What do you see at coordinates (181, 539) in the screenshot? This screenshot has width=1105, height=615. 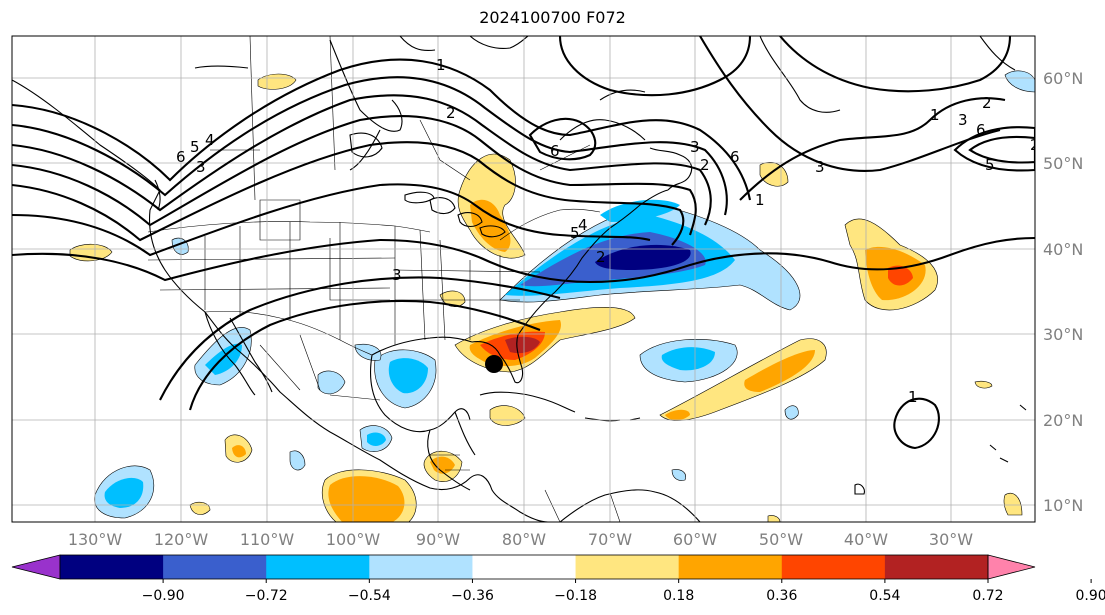 I see `longitude-label: 120°W` at bounding box center [181, 539].